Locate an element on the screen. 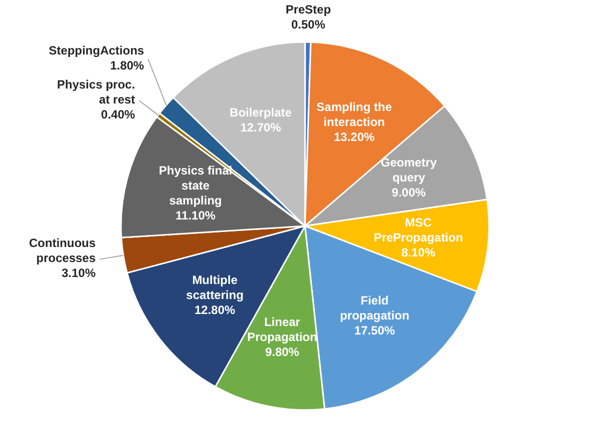 The image size is (605, 425). data-label: 12.70% is located at coordinates (261, 127).